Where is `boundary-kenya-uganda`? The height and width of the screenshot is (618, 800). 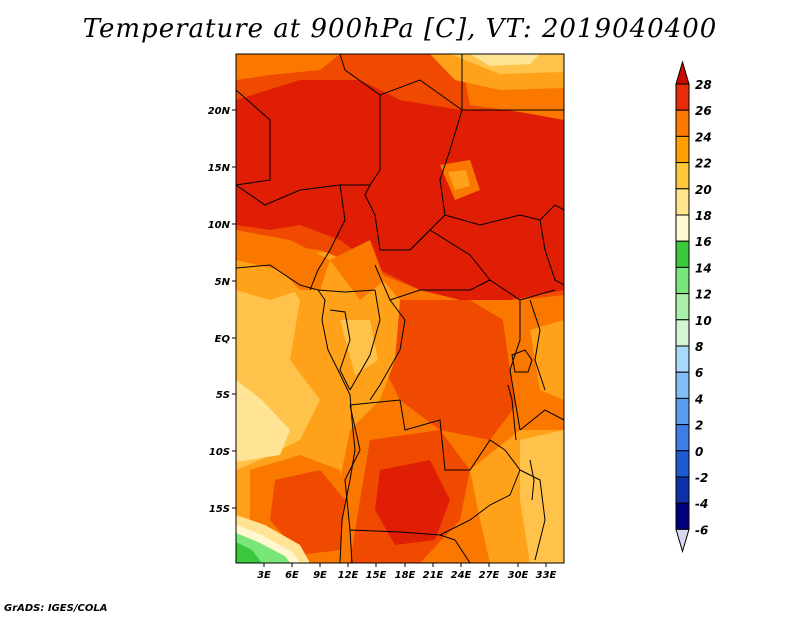
boundary-kenya-uganda is located at coordinates (537, 345).